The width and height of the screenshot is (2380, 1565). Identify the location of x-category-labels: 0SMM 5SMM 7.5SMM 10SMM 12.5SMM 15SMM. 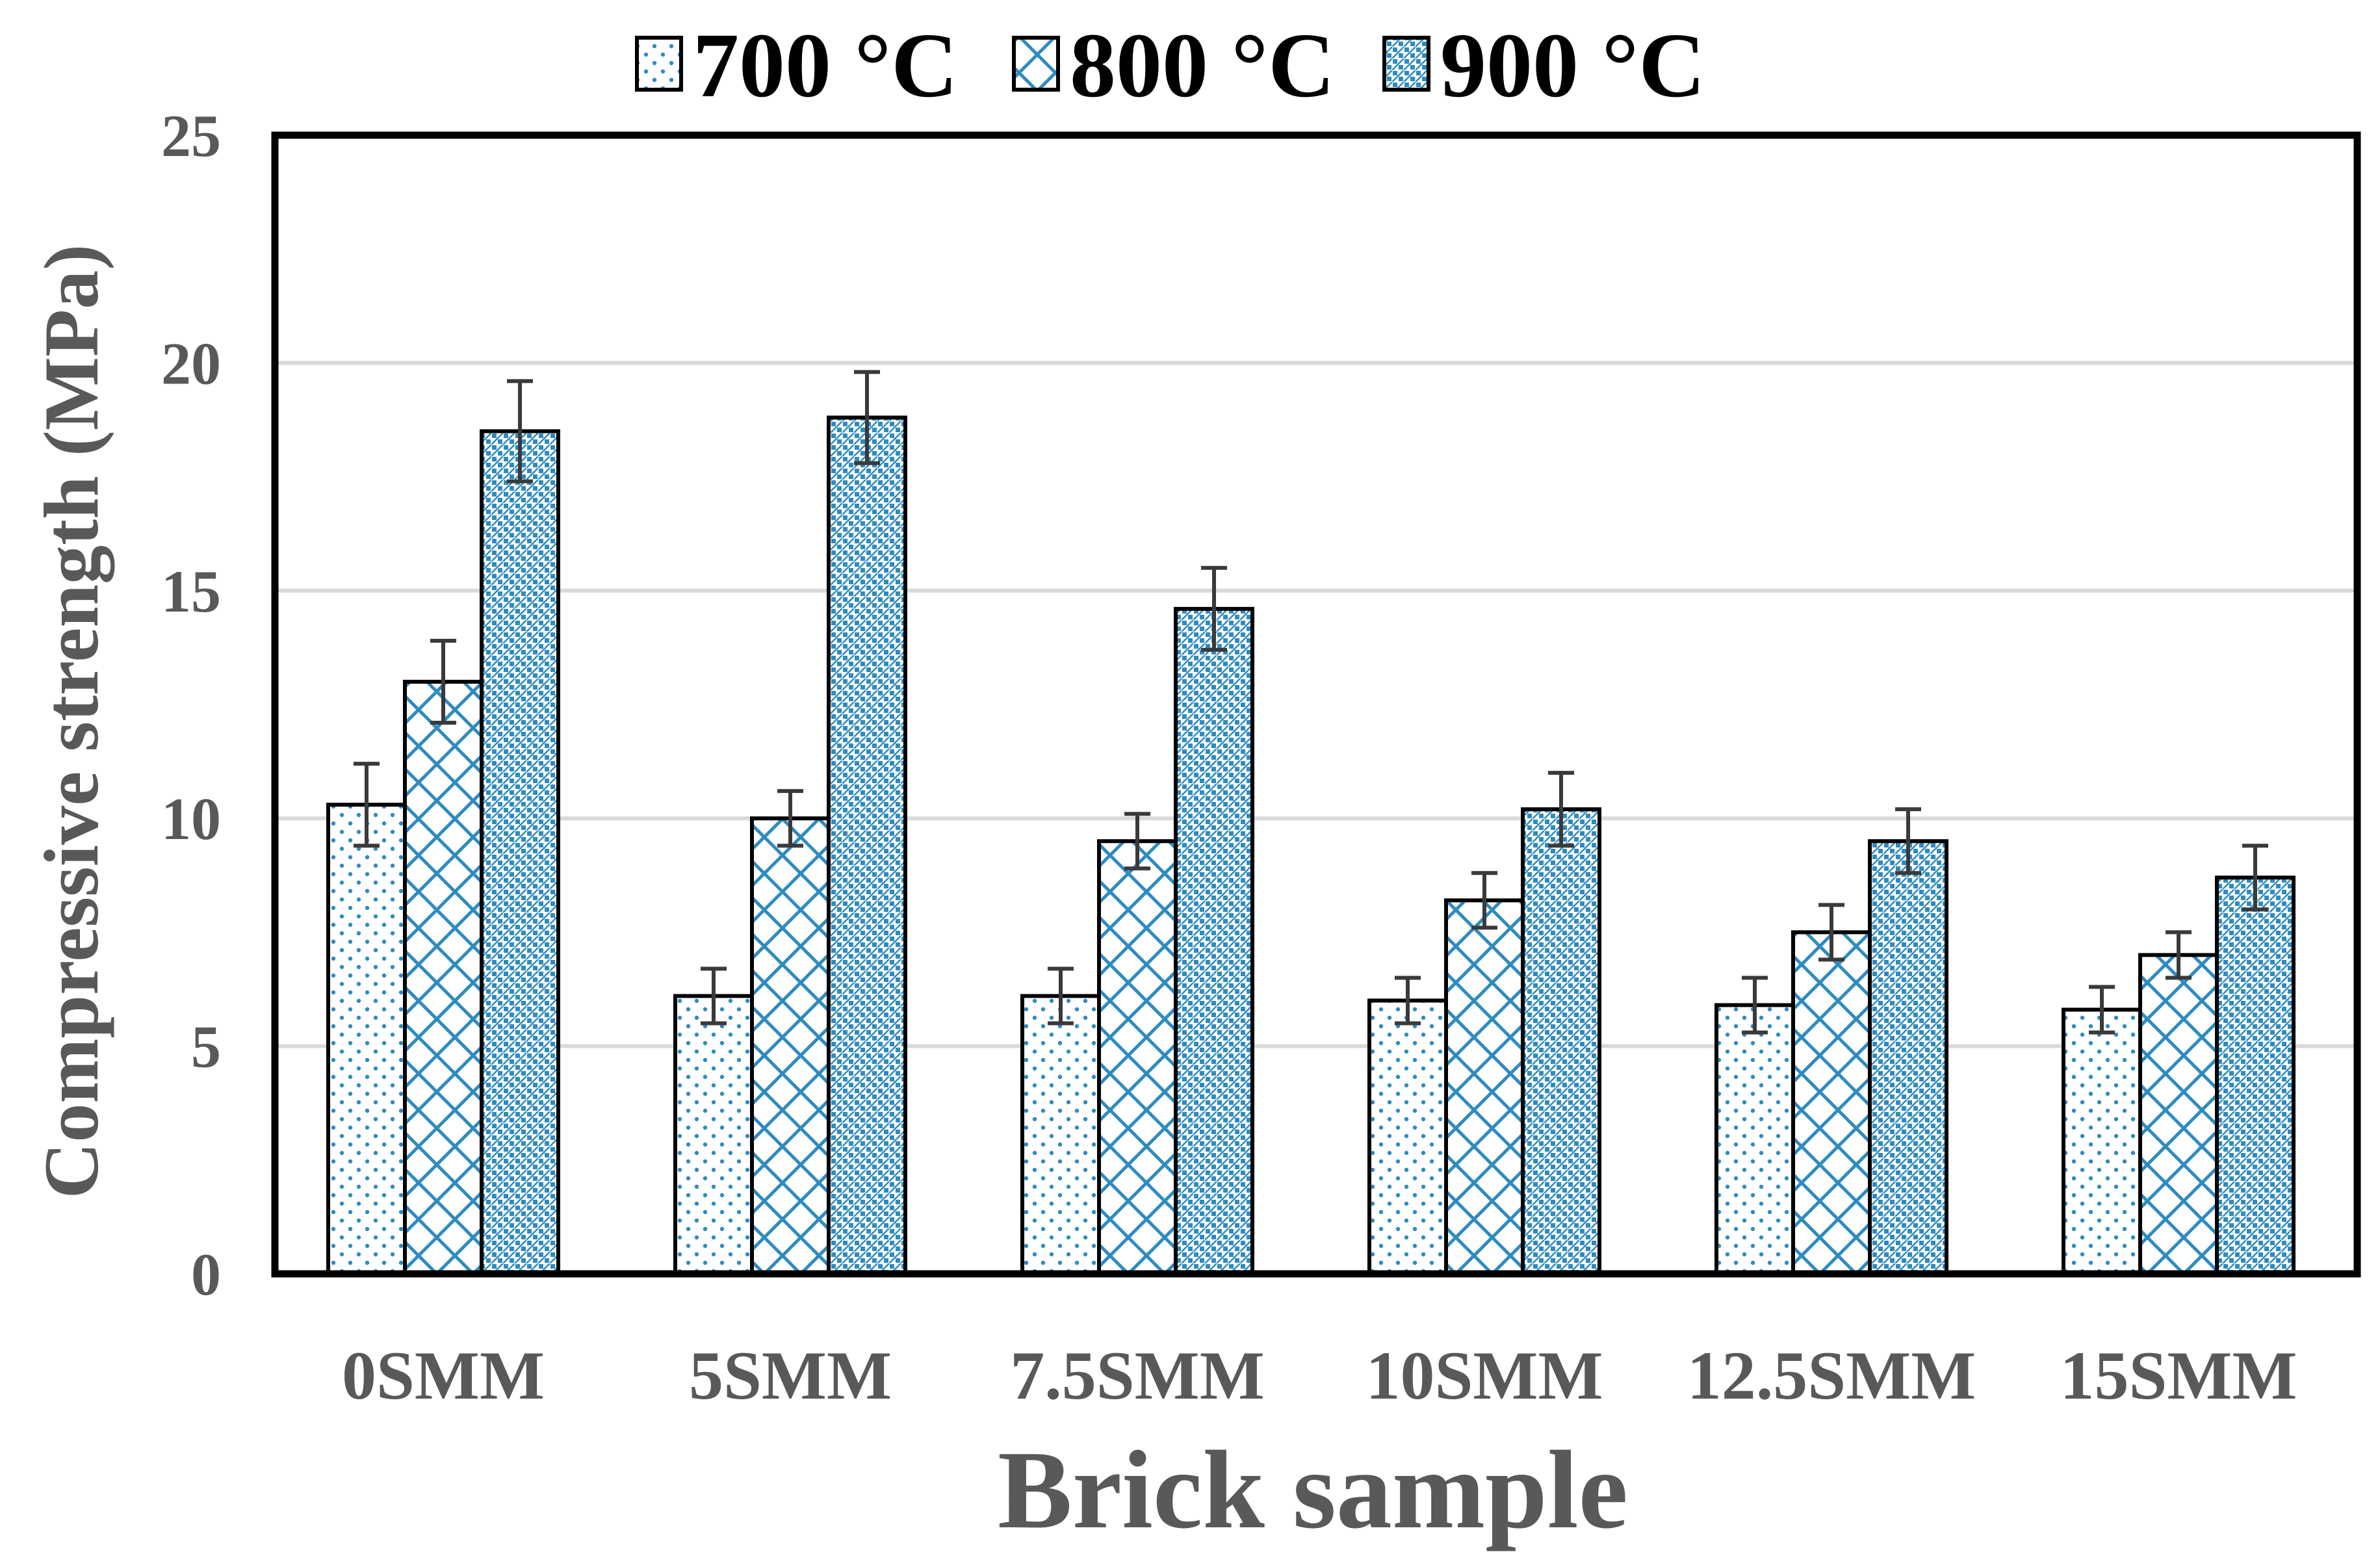
(1320, 1376).